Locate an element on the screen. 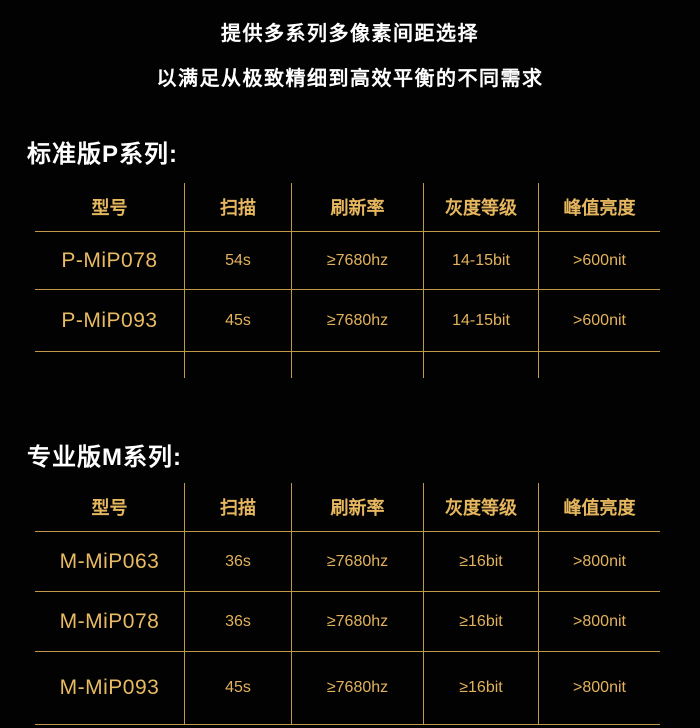 This screenshot has height=728, width=700. model-cell: P-MiP093 is located at coordinates (110, 320).